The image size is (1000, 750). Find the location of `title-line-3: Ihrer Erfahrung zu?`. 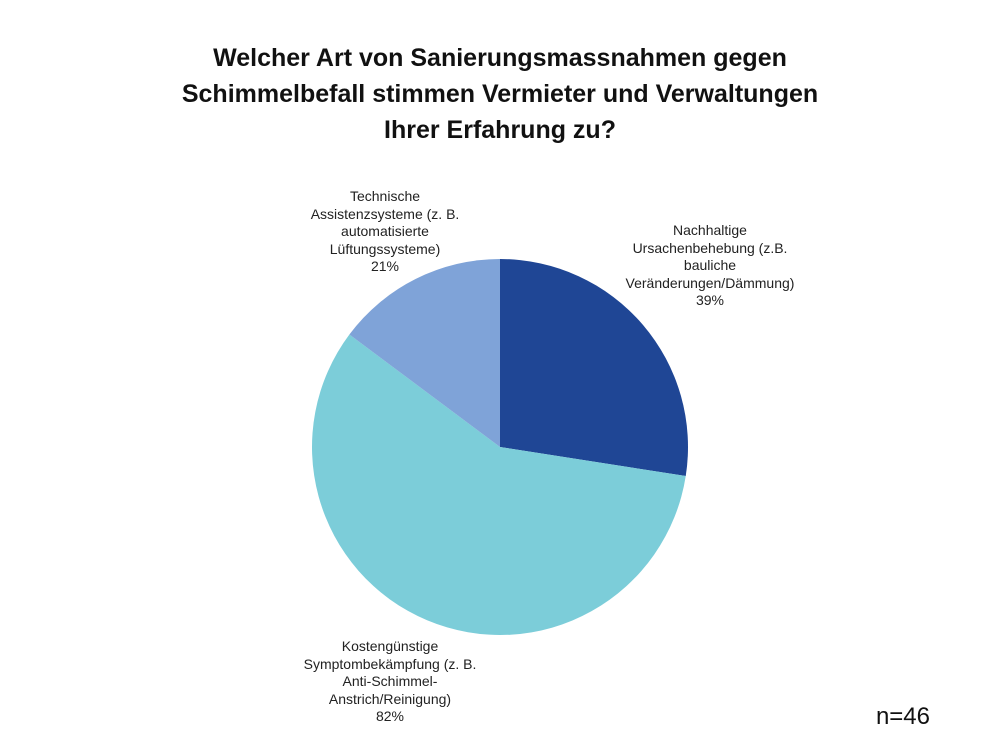

title-line-3: Ihrer Erfahrung zu? is located at coordinates (500, 130).